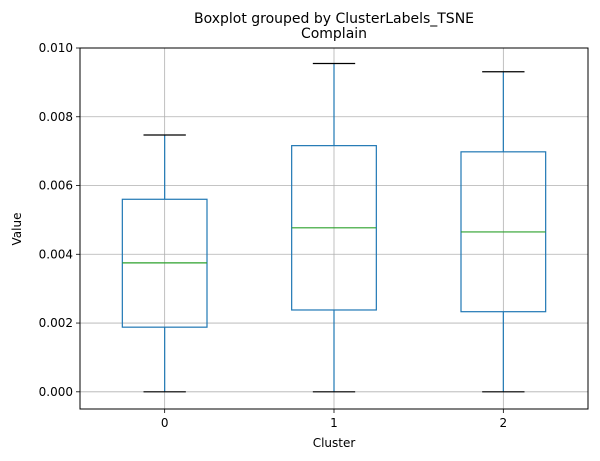 The width and height of the screenshot is (600, 461). What do you see at coordinates (334, 34) in the screenshot?
I see `chart-title: Complain` at bounding box center [334, 34].